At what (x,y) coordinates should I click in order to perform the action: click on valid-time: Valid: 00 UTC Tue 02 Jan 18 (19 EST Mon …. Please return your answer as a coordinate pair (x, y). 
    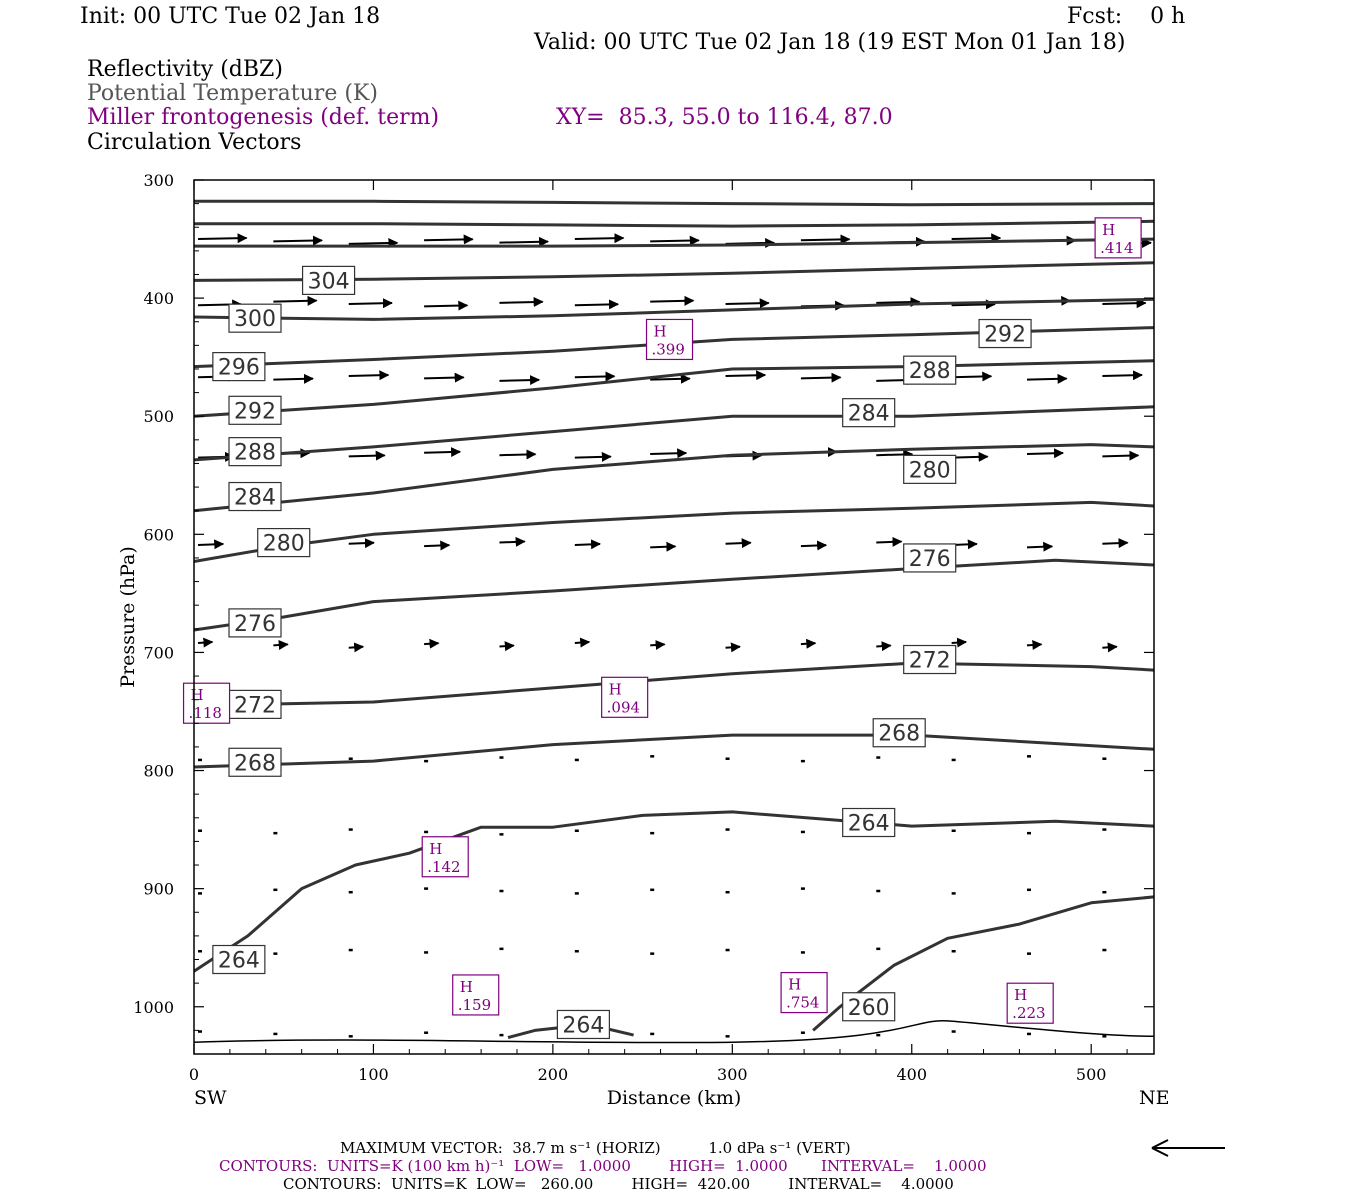
    Looking at the image, I should click on (830, 42).